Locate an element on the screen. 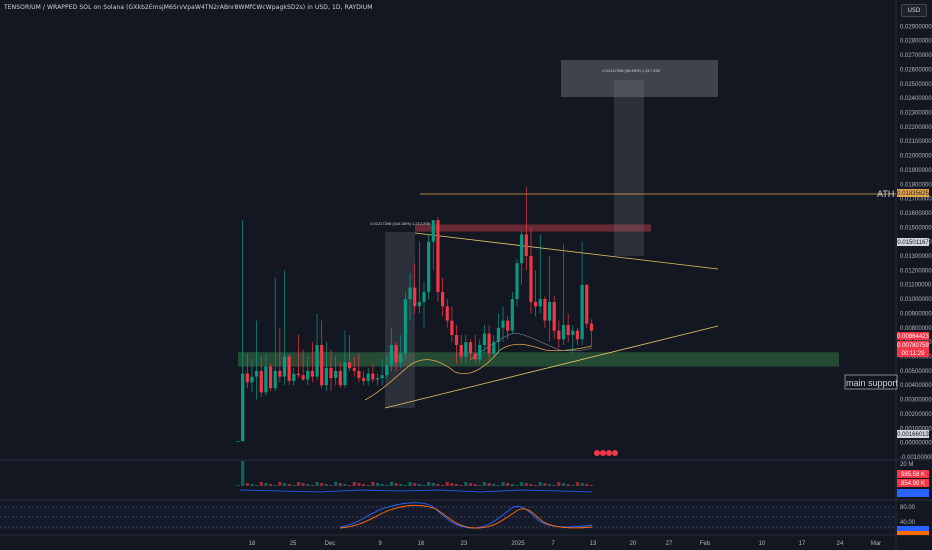 The width and height of the screenshot is (932, 550). main-support-zone is located at coordinates (538, 359).